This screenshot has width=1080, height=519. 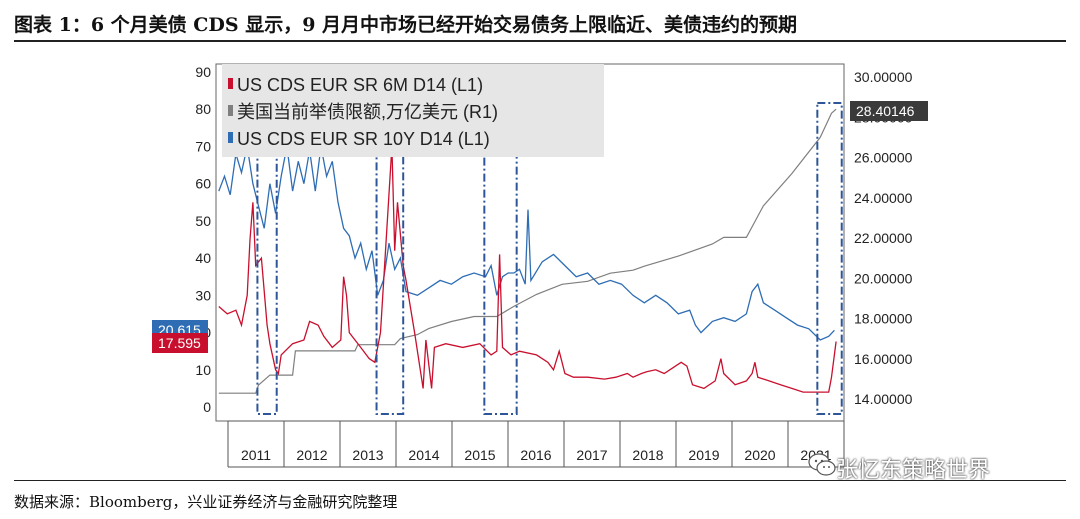 What do you see at coordinates (311, 455) in the screenshot?
I see `x-axis-tick-label: 2012` at bounding box center [311, 455].